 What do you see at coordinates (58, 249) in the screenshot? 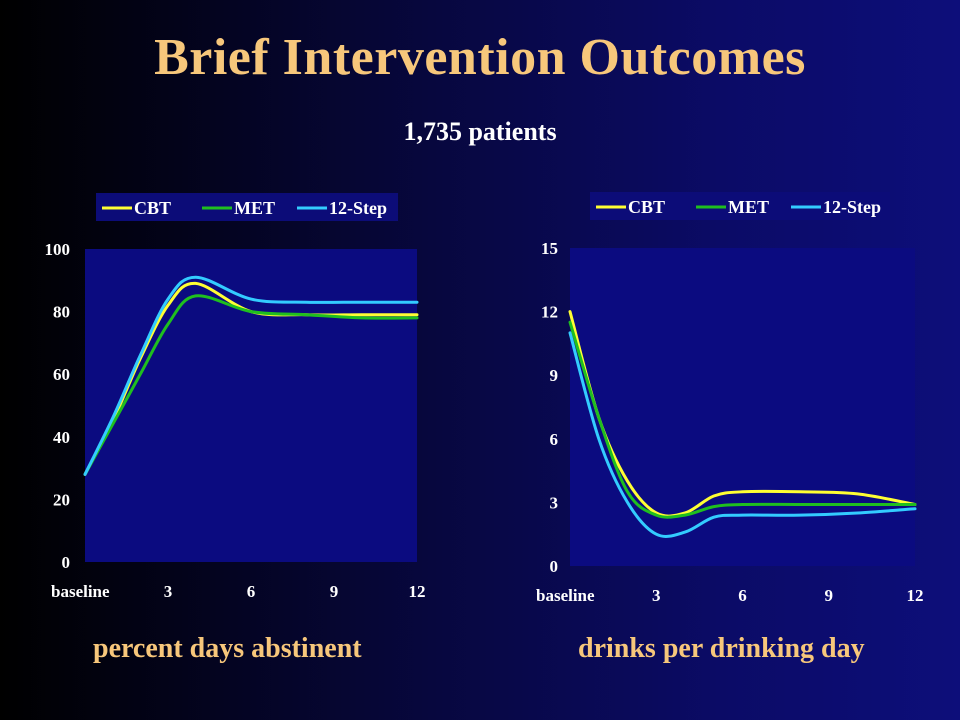
I see `y-tick-label: 100` at bounding box center [58, 249].